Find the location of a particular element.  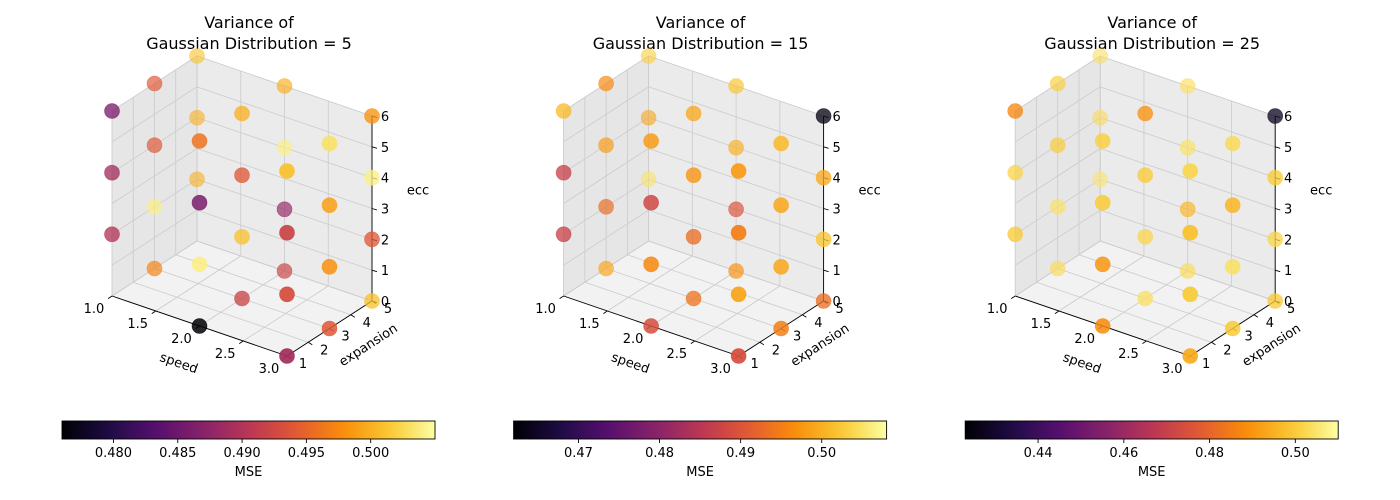

x-tick-label: 2.5 is located at coordinates (677, 354).